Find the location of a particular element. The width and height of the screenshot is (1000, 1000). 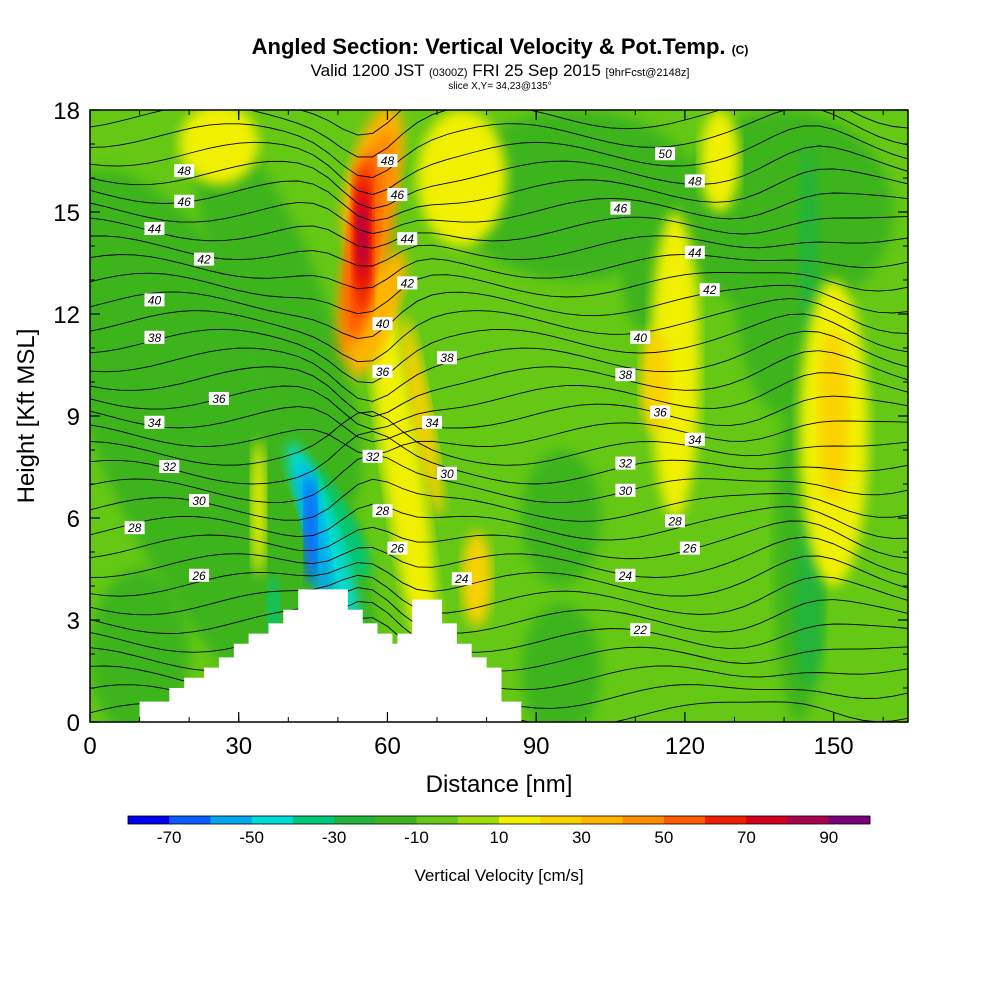

y-tick-label: 3 is located at coordinates (73, 621).